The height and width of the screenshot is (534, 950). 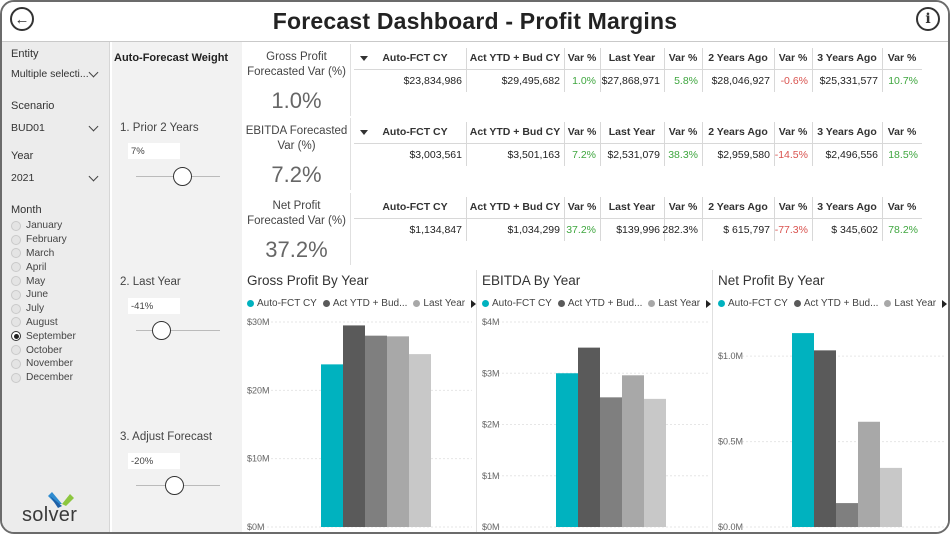 I want to click on month-option-november: November, so click(x=58, y=364).